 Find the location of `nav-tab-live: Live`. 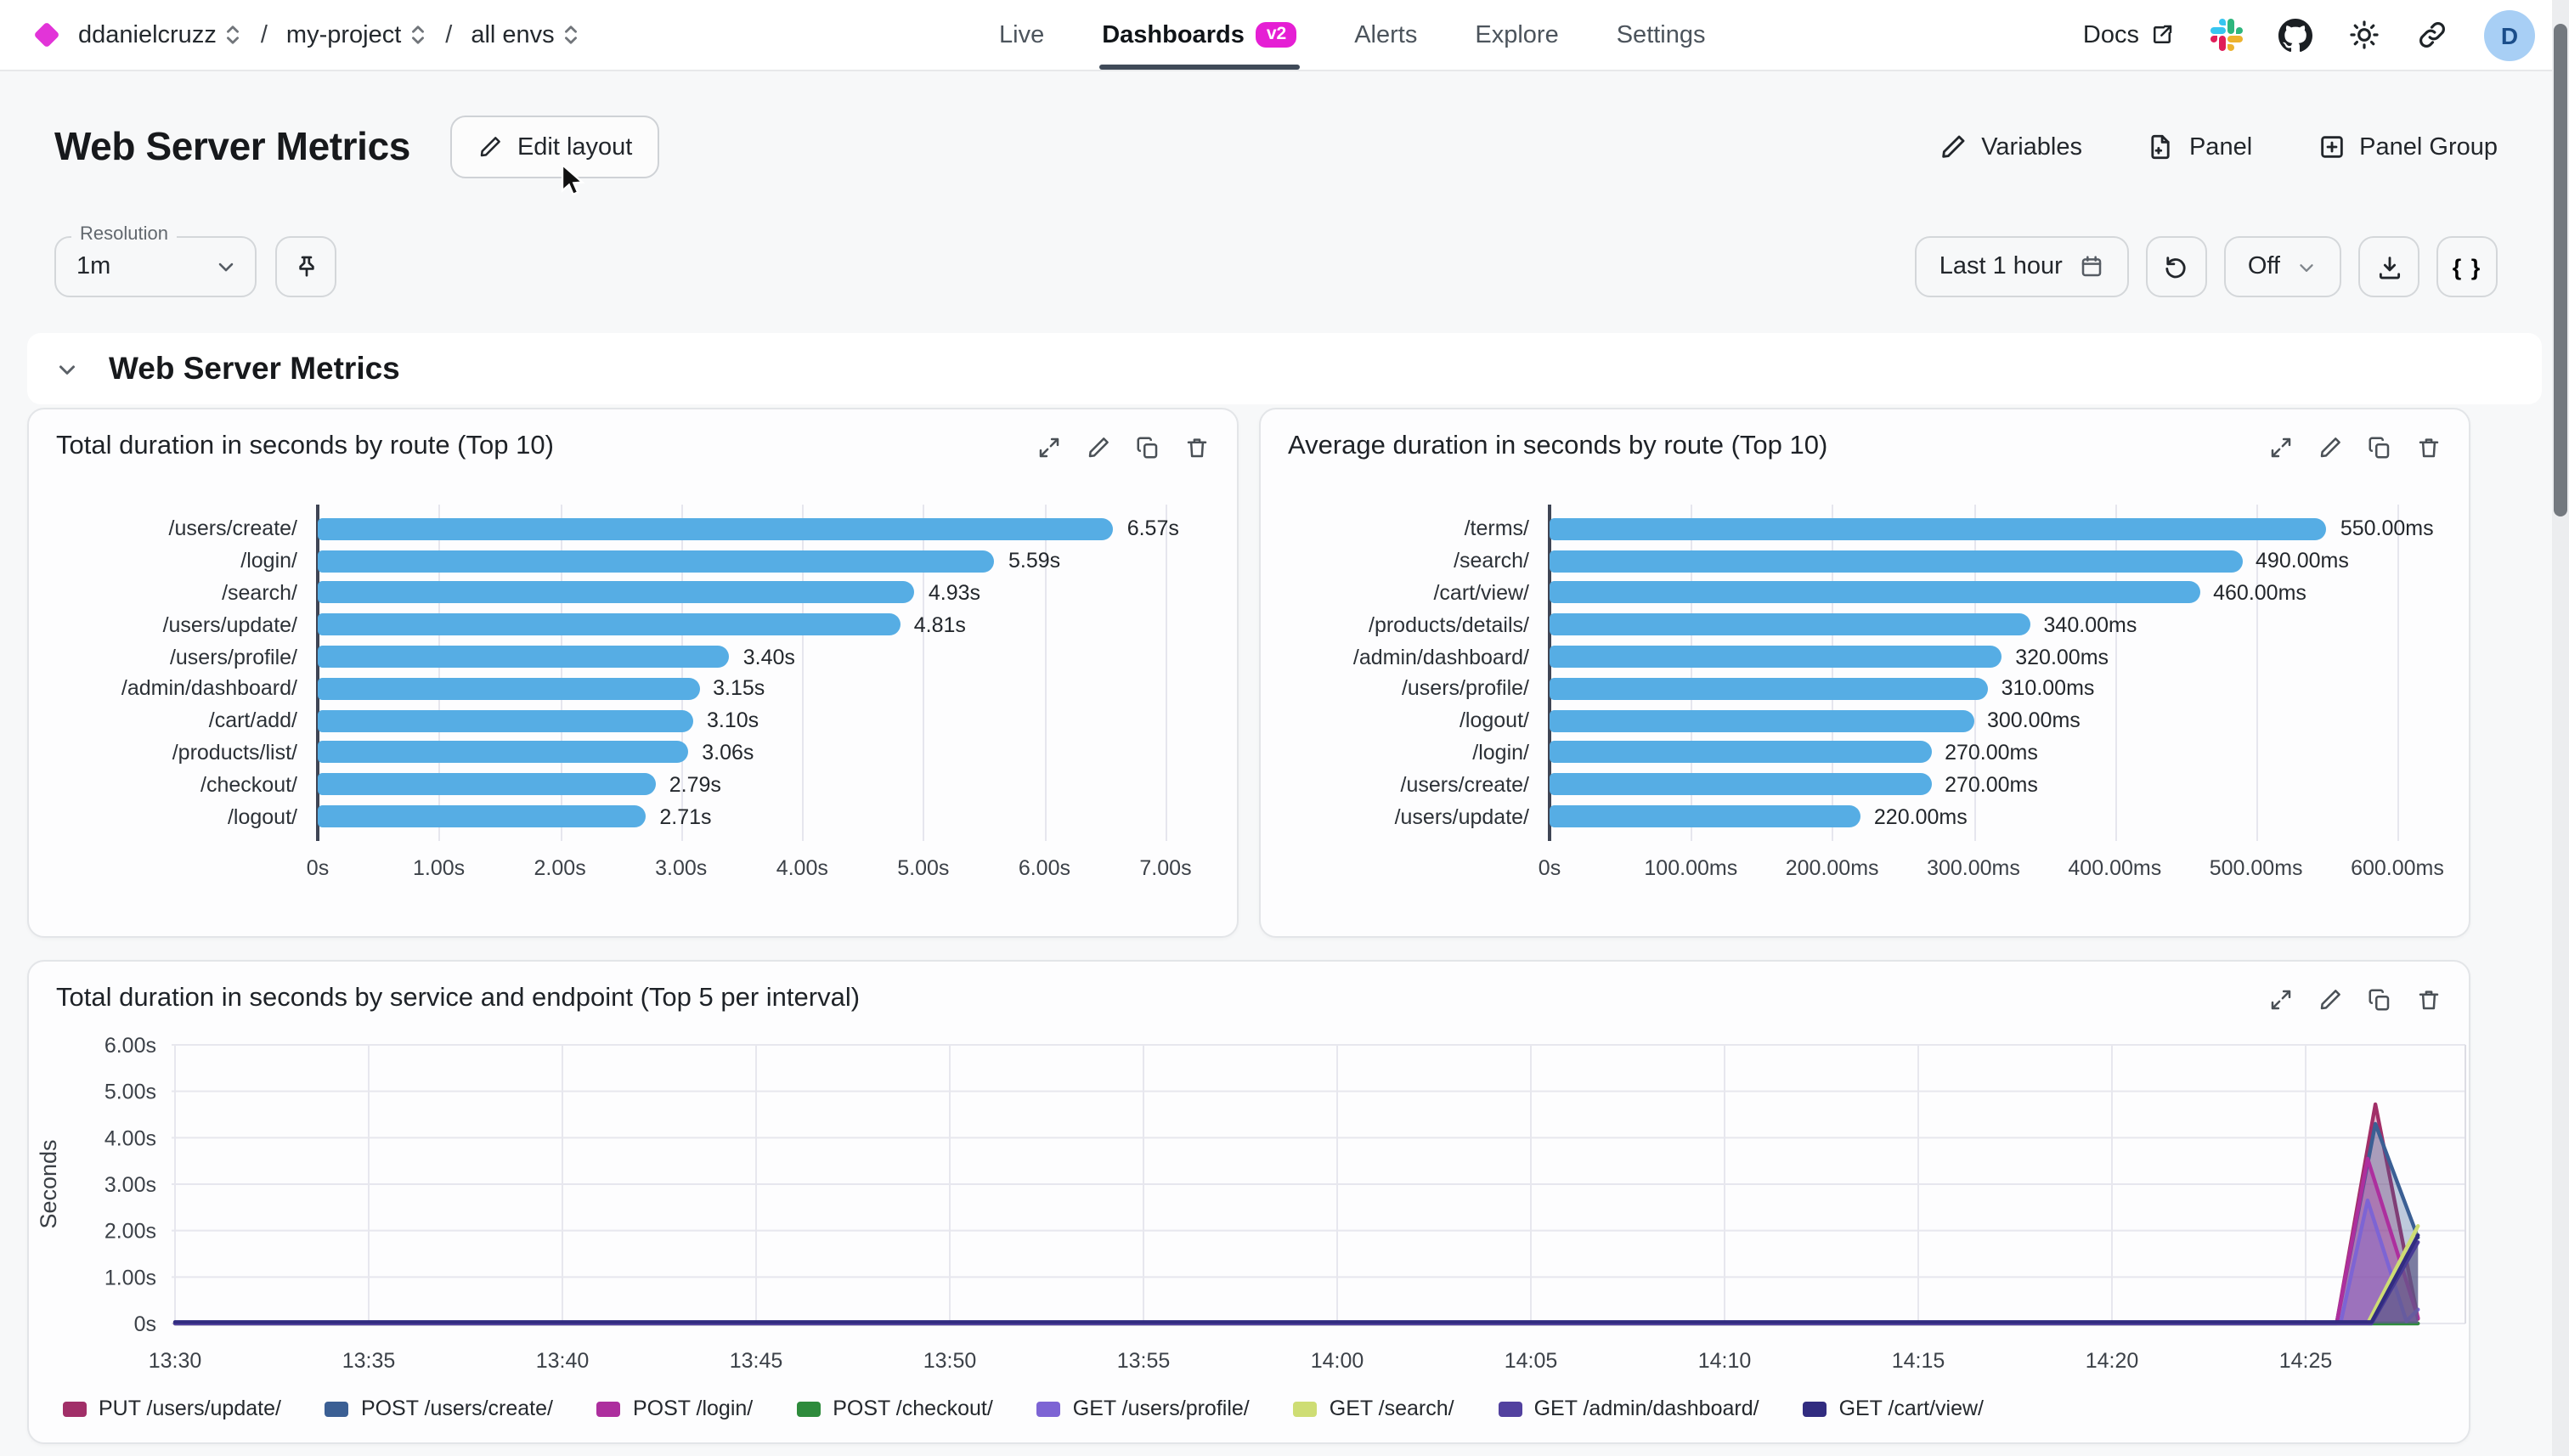

nav-tab-live: Live is located at coordinates (1022, 35).